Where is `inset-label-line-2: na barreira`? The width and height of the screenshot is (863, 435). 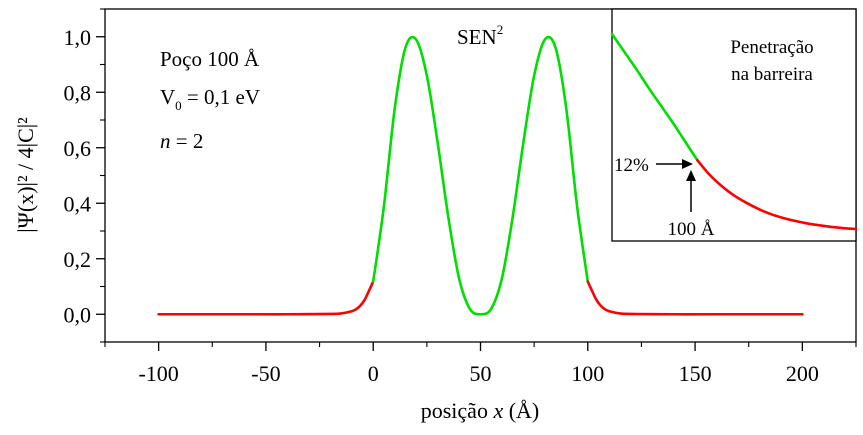
inset-label-line-2: na barreira is located at coordinates (772, 74).